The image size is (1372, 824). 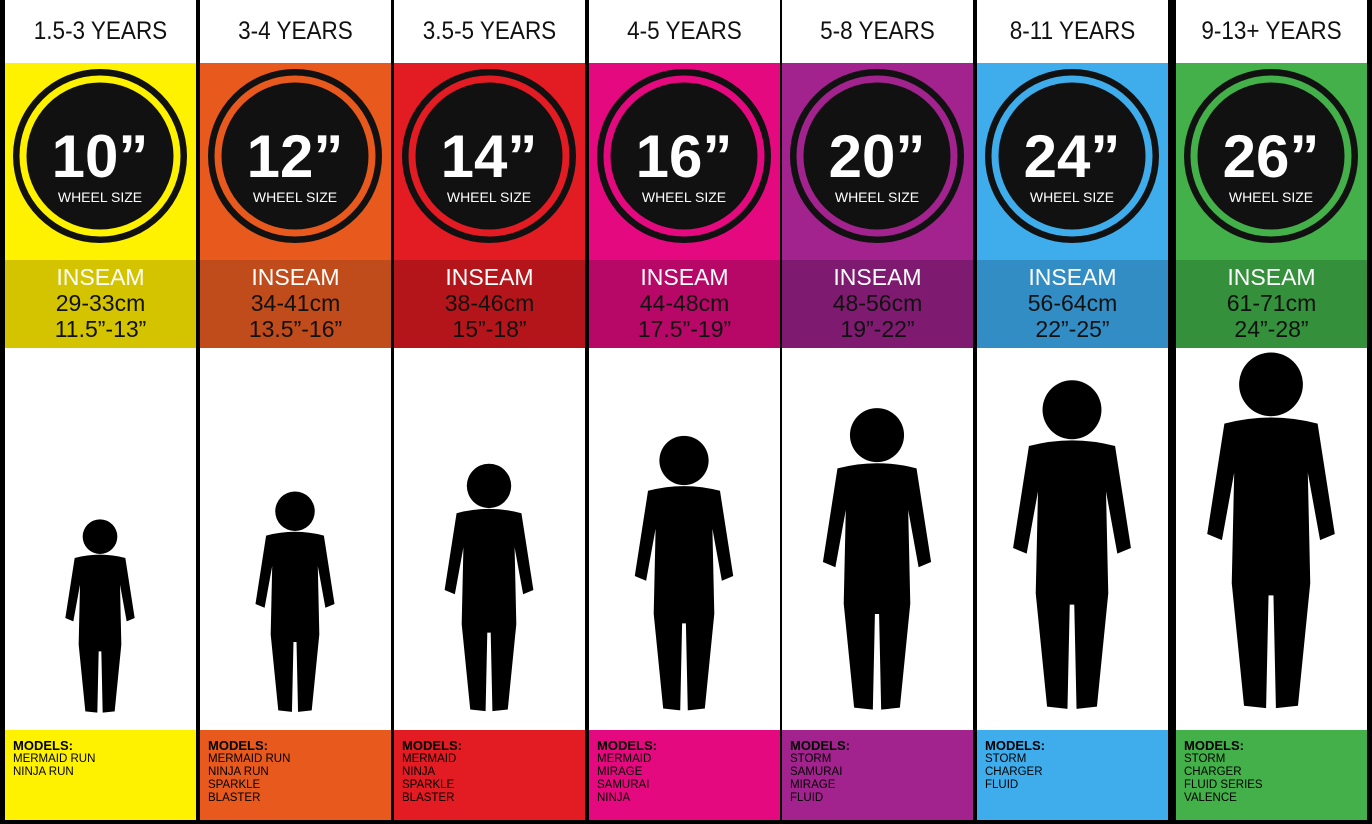 What do you see at coordinates (1271, 31) in the screenshot?
I see `age-range: 9-13+ YEARS` at bounding box center [1271, 31].